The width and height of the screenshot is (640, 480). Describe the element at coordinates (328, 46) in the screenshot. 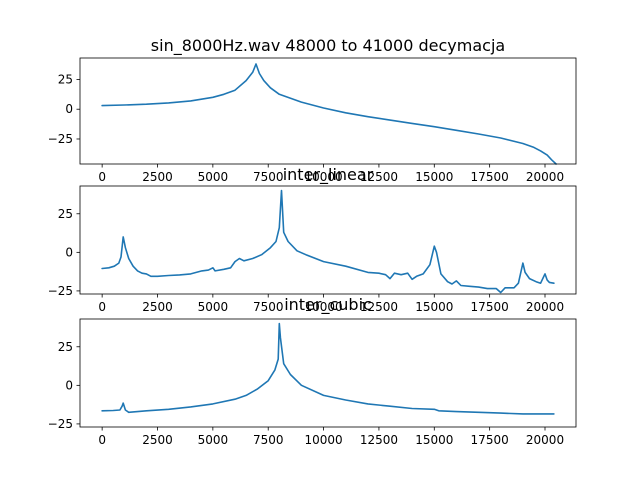

I see `subplot-1-title: sin_8000Hz.wav 48000 to 41000 decymacja` at that location.